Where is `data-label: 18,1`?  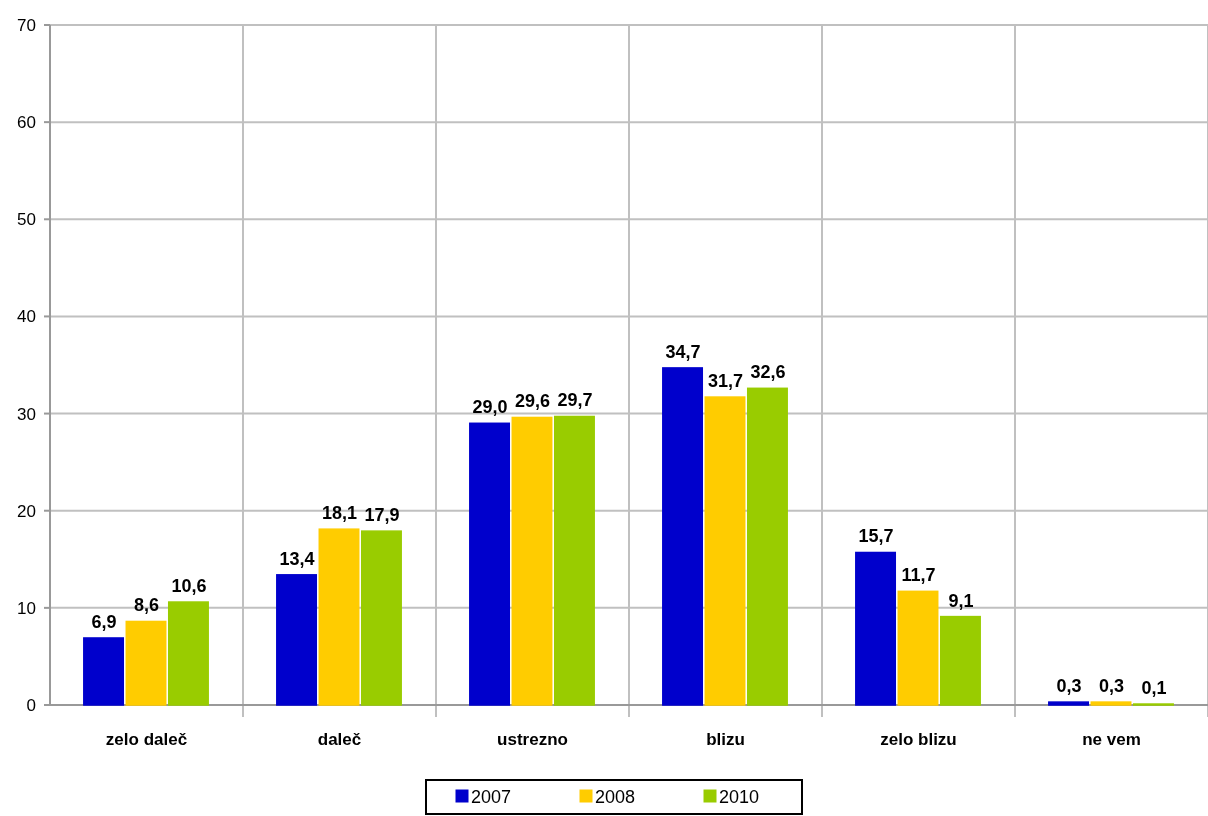
data-label: 18,1 is located at coordinates (339, 513).